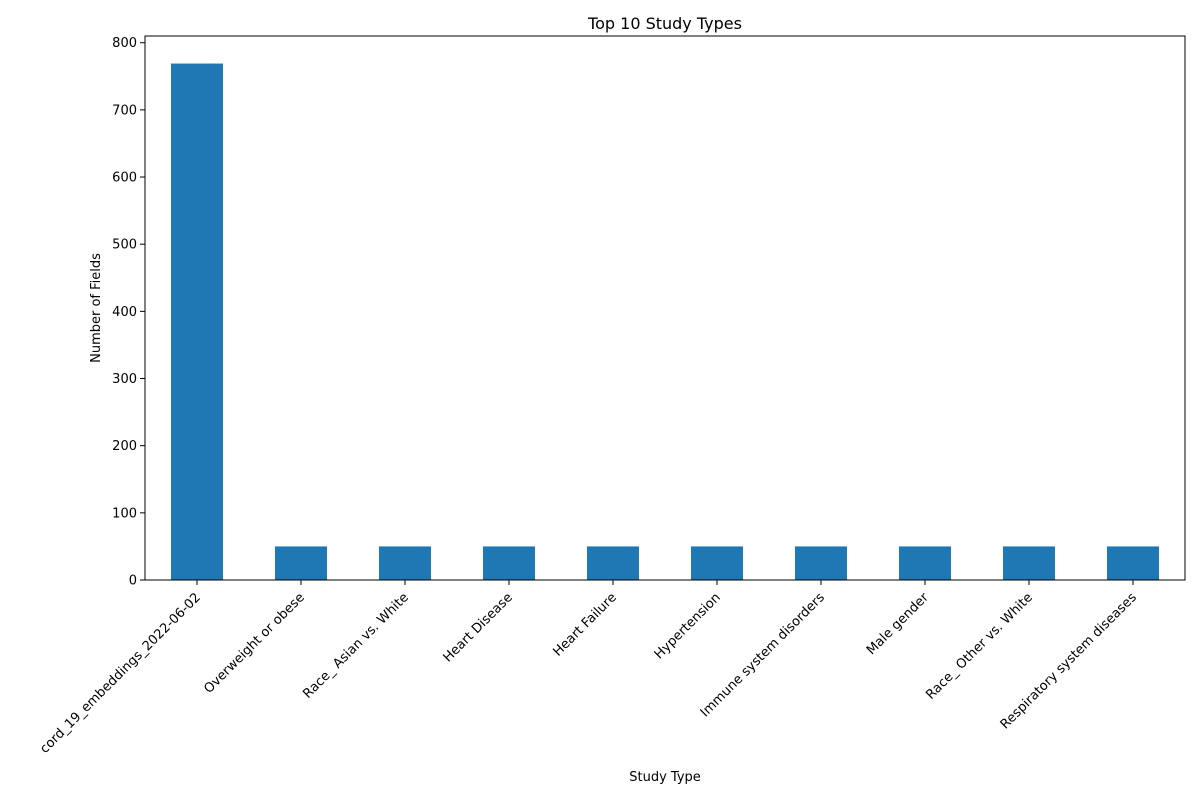  I want to click on y-tick-label-7: 700, so click(124, 110).